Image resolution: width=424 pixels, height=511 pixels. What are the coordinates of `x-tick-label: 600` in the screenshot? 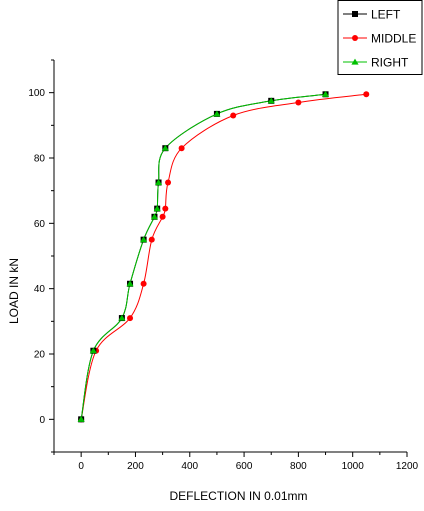 It's located at (244, 466).